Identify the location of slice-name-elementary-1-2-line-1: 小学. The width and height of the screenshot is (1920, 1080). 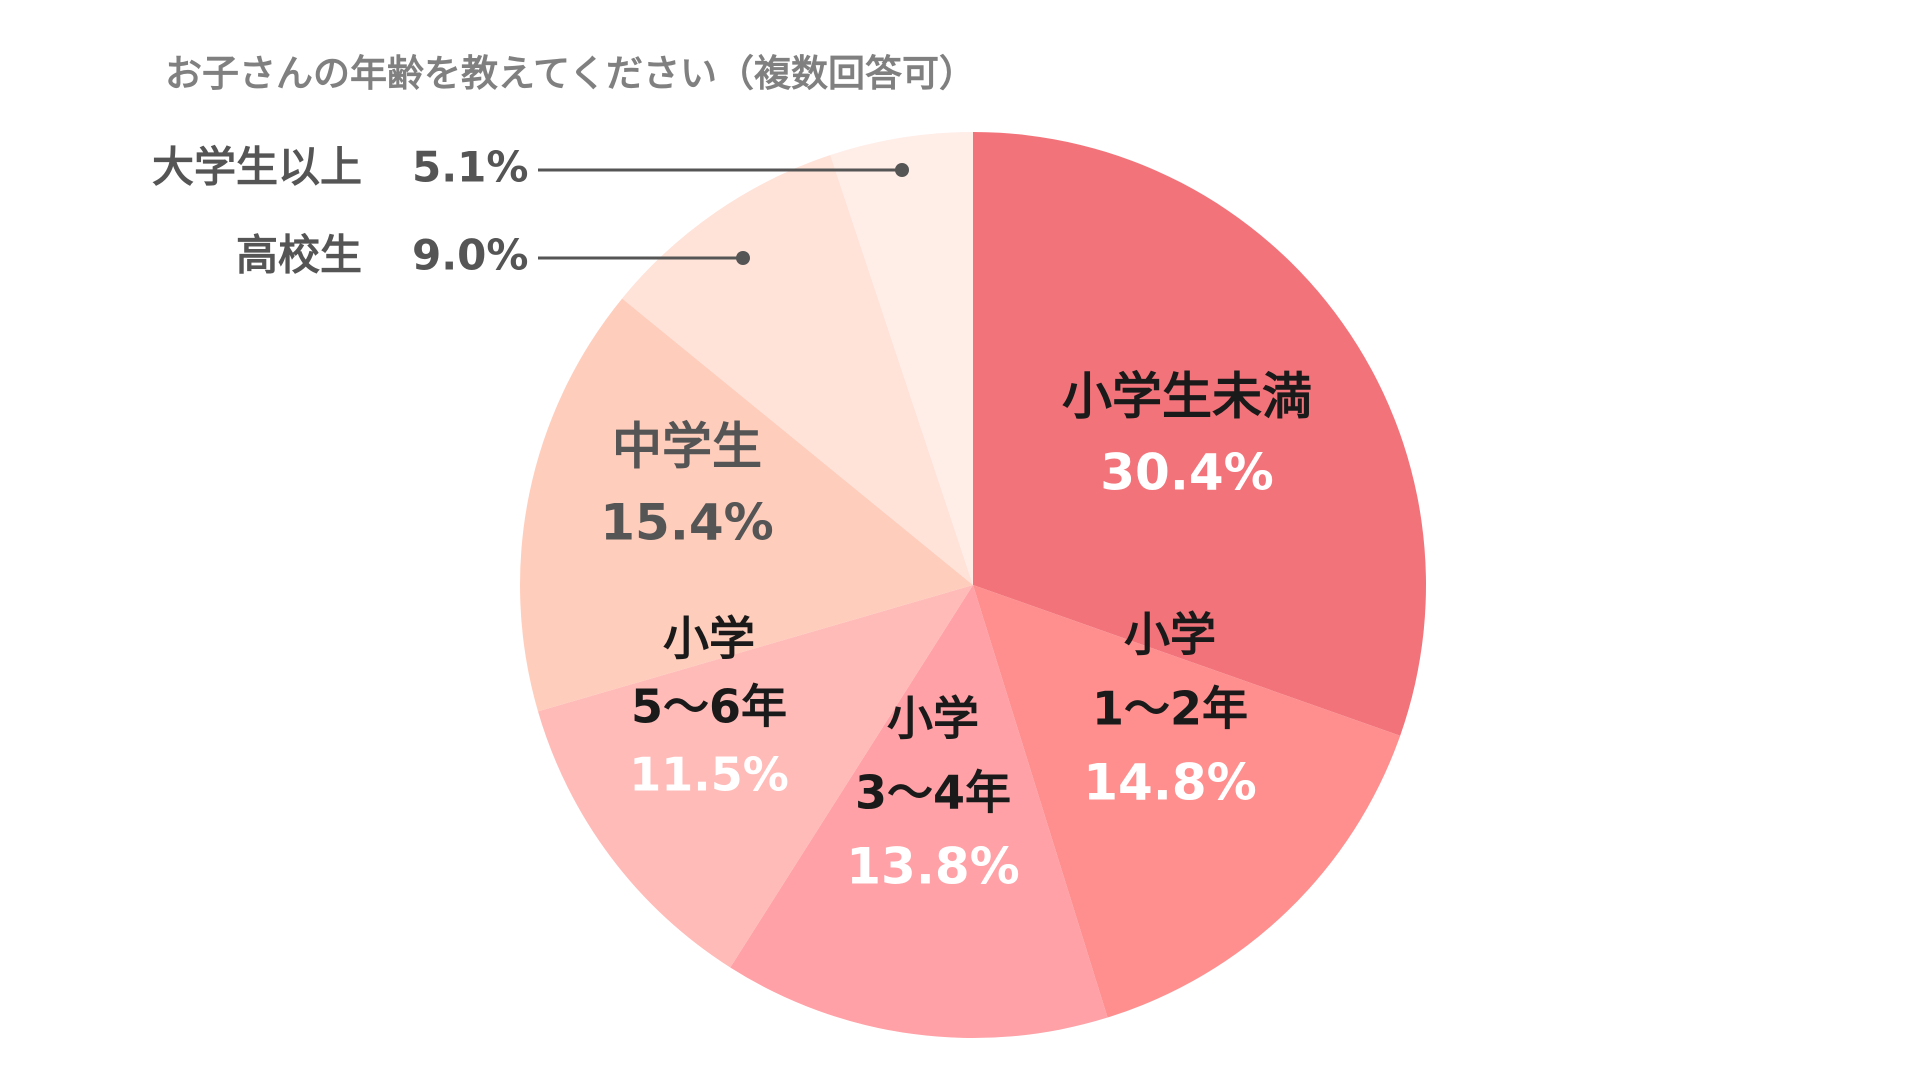
(1170, 635).